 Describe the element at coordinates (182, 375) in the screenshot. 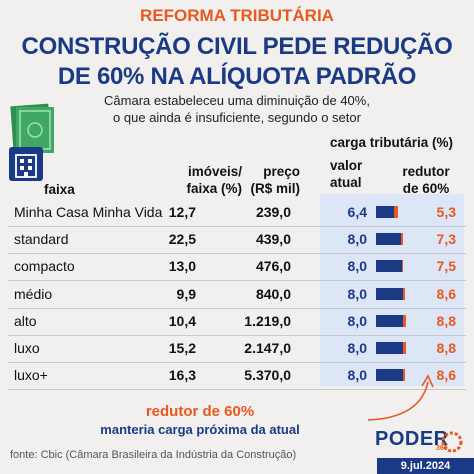

I see `row-imoveis: 16,3` at that location.